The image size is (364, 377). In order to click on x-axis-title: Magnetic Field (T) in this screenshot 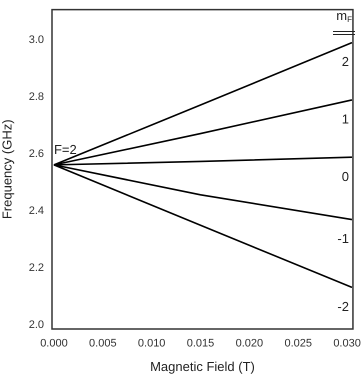, I will do `click(202, 366)`.